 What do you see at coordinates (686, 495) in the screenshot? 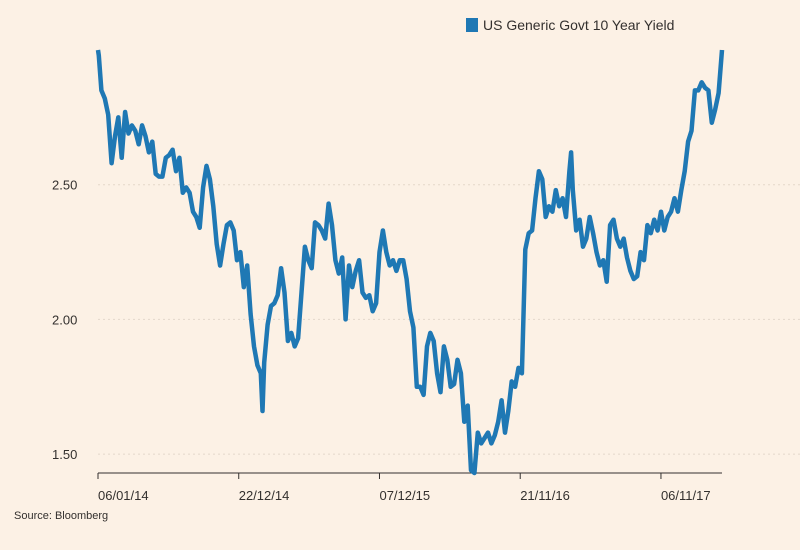
I see `x-tick-label: 06/11/17` at bounding box center [686, 495].